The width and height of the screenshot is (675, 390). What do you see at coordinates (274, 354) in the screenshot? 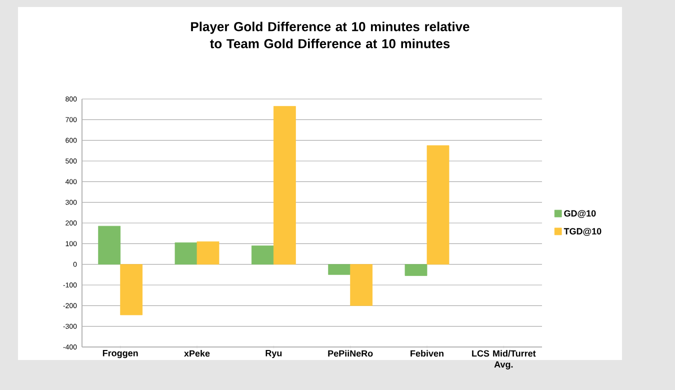
I see `x-tick-label: Ryu` at bounding box center [274, 354].